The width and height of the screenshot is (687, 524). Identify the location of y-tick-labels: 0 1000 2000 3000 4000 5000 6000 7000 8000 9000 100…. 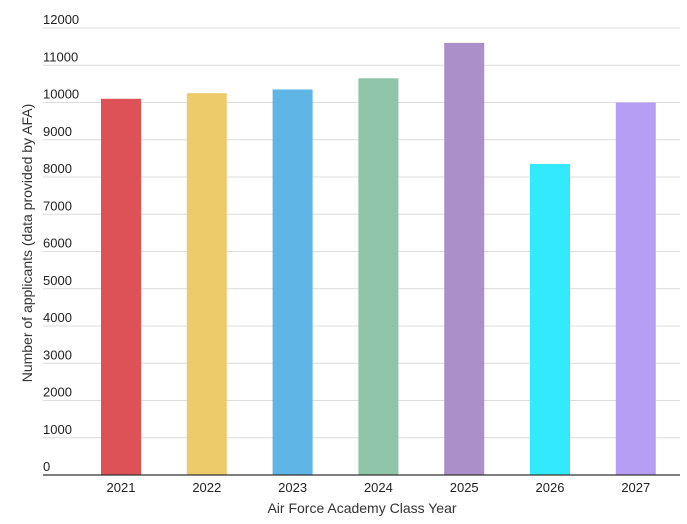
(61, 243).